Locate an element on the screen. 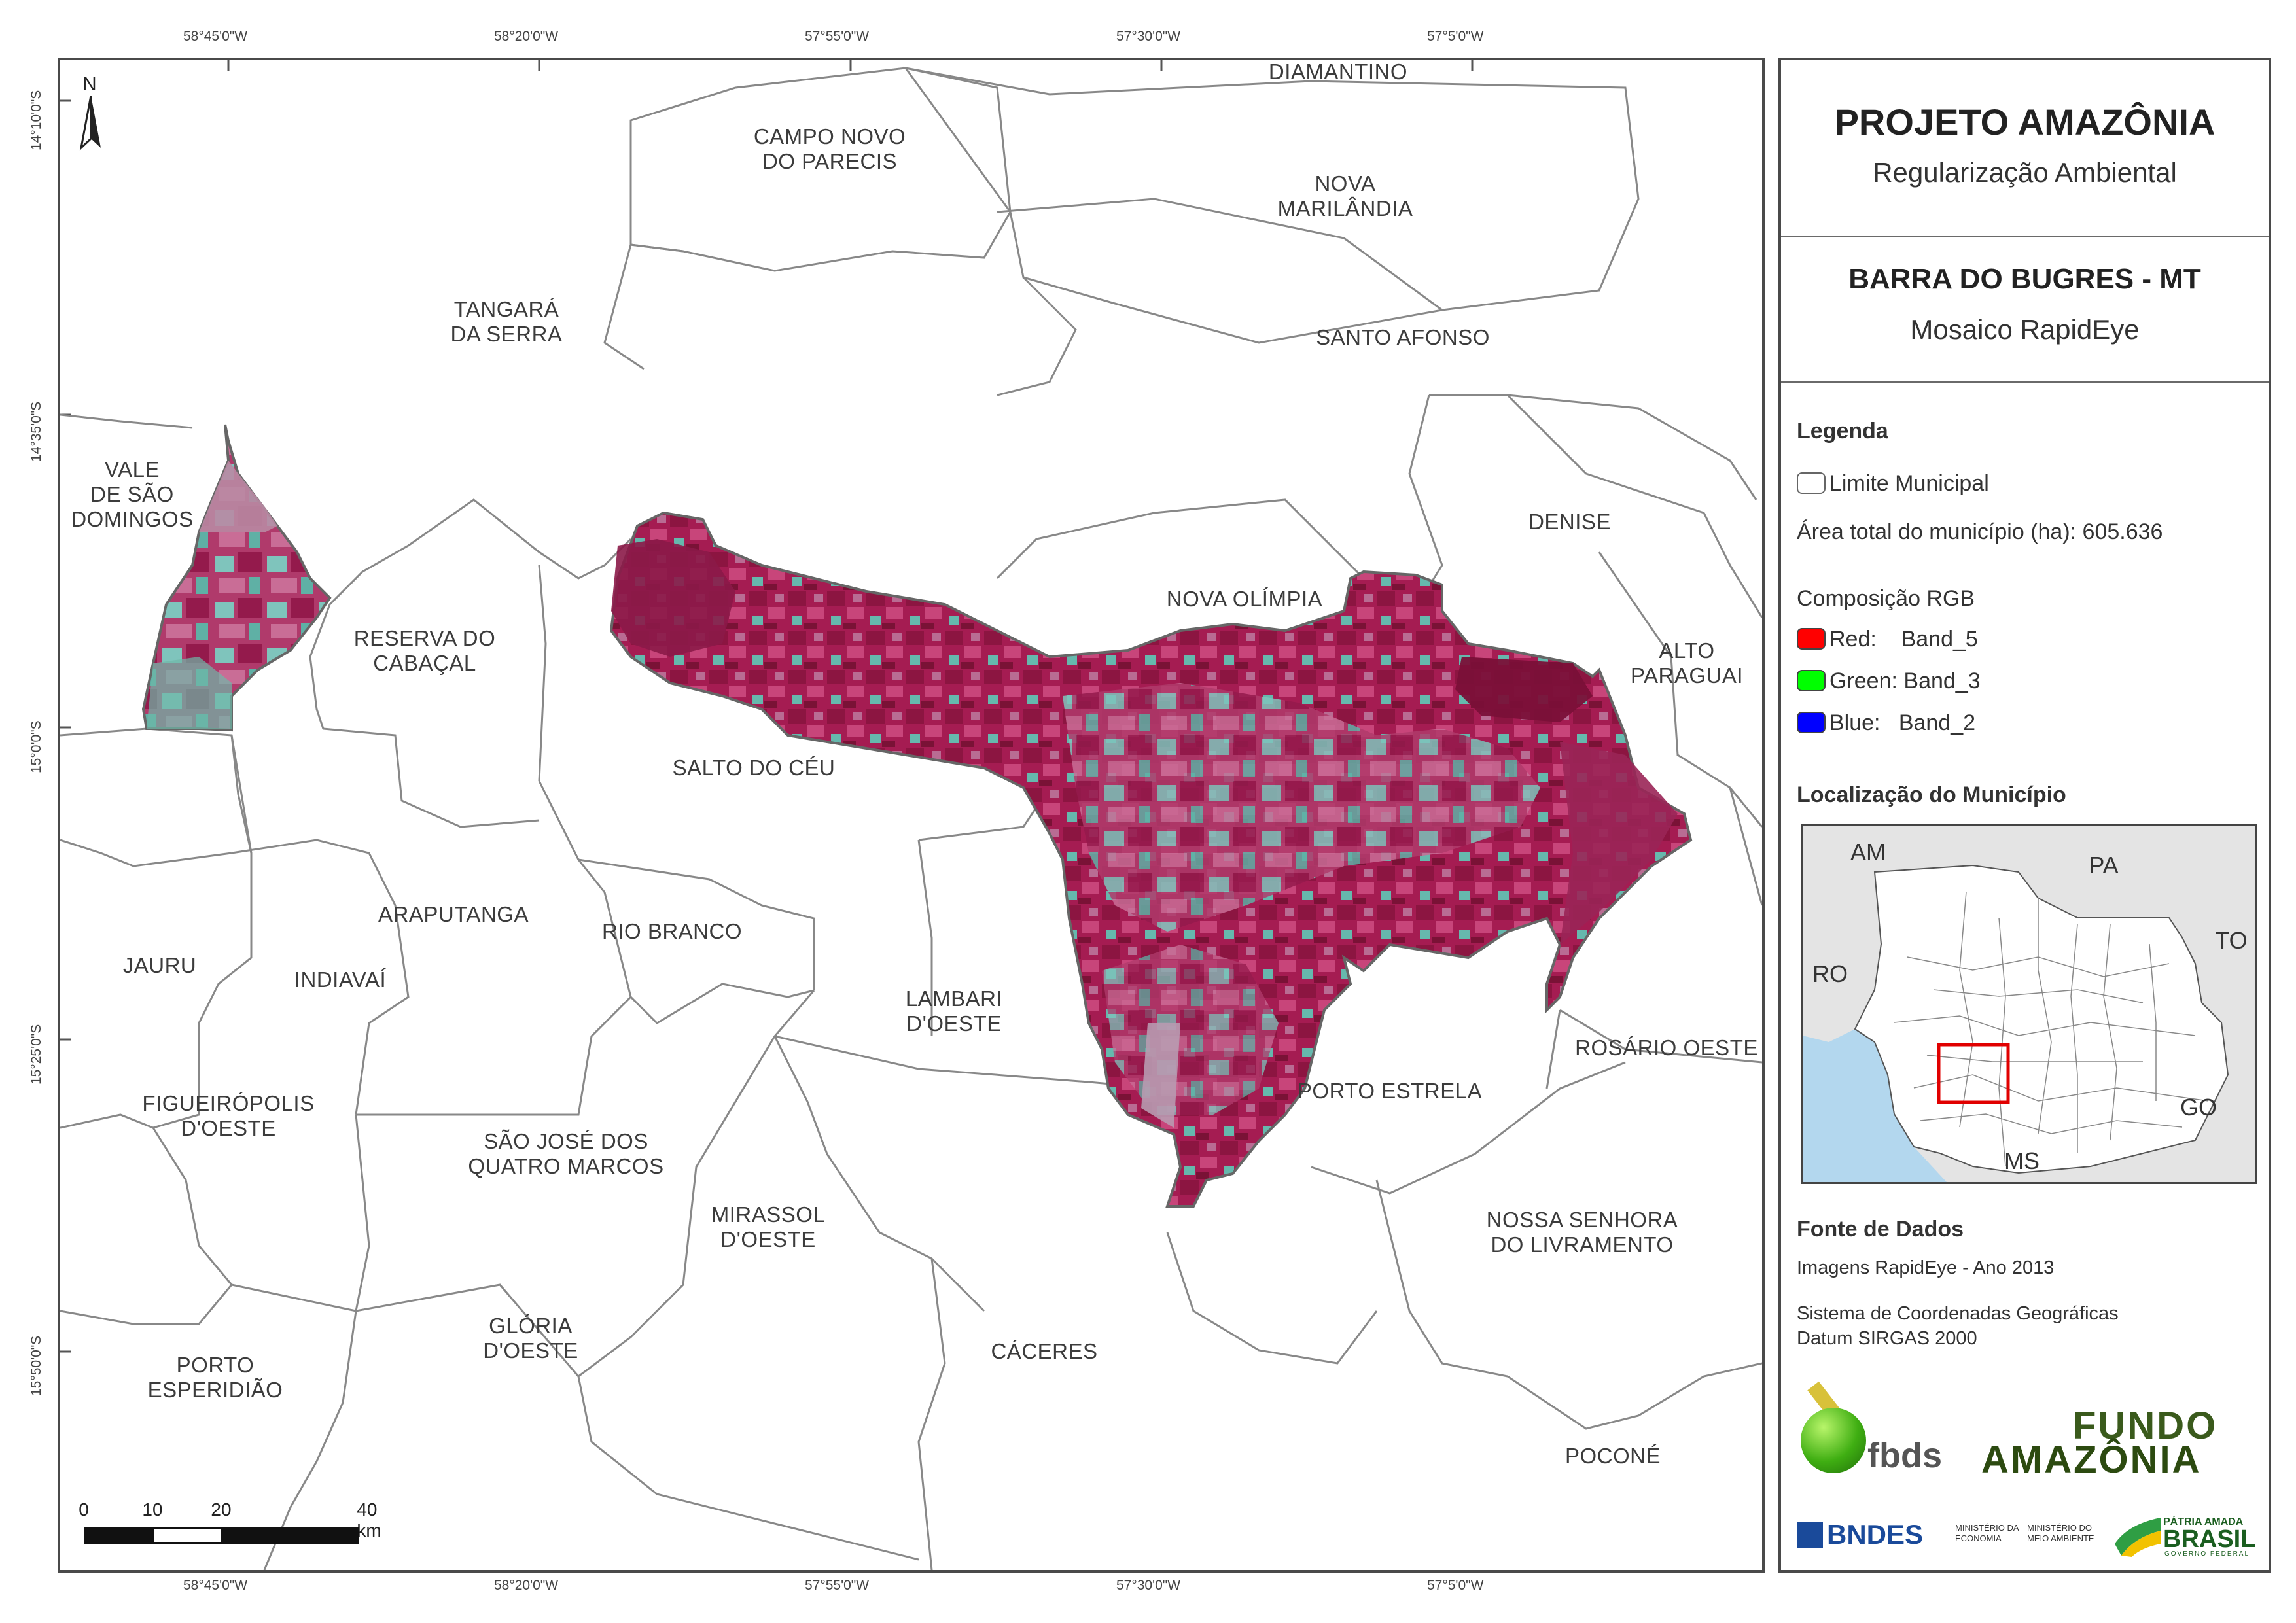 Image resolution: width=2296 pixels, height=1623 pixels. label-lambari: LAMBARI D'OESTE is located at coordinates (954, 1011).